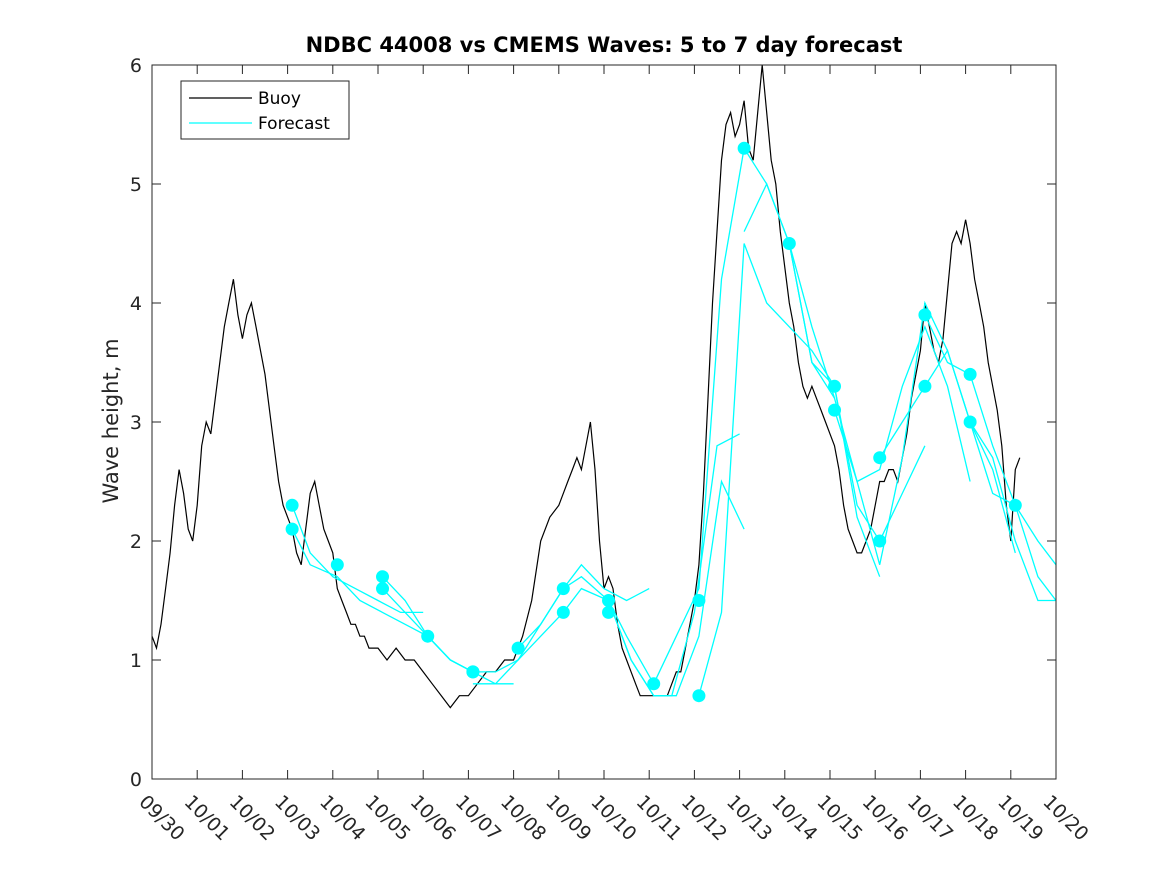 Image resolution: width=1167 pixels, height=875 pixels. I want to click on y-tick-label: 3, so click(136, 423).